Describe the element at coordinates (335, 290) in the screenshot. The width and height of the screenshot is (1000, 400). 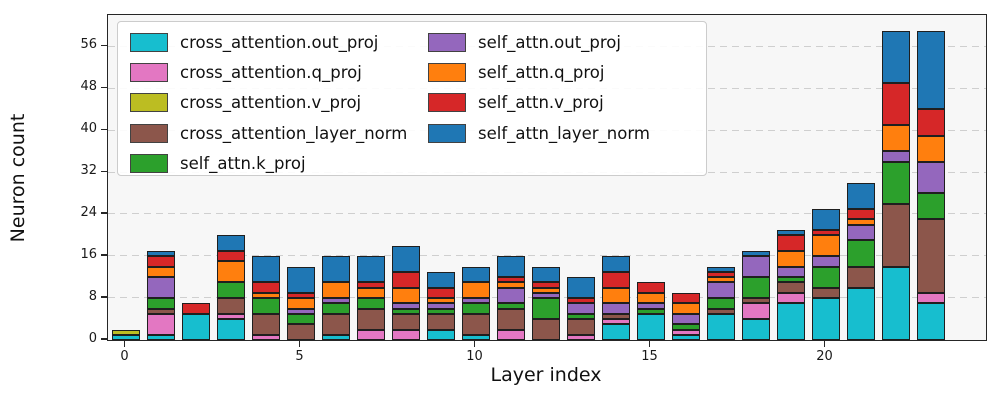
I see `bar-layer6-self_attn.q_proj` at that location.